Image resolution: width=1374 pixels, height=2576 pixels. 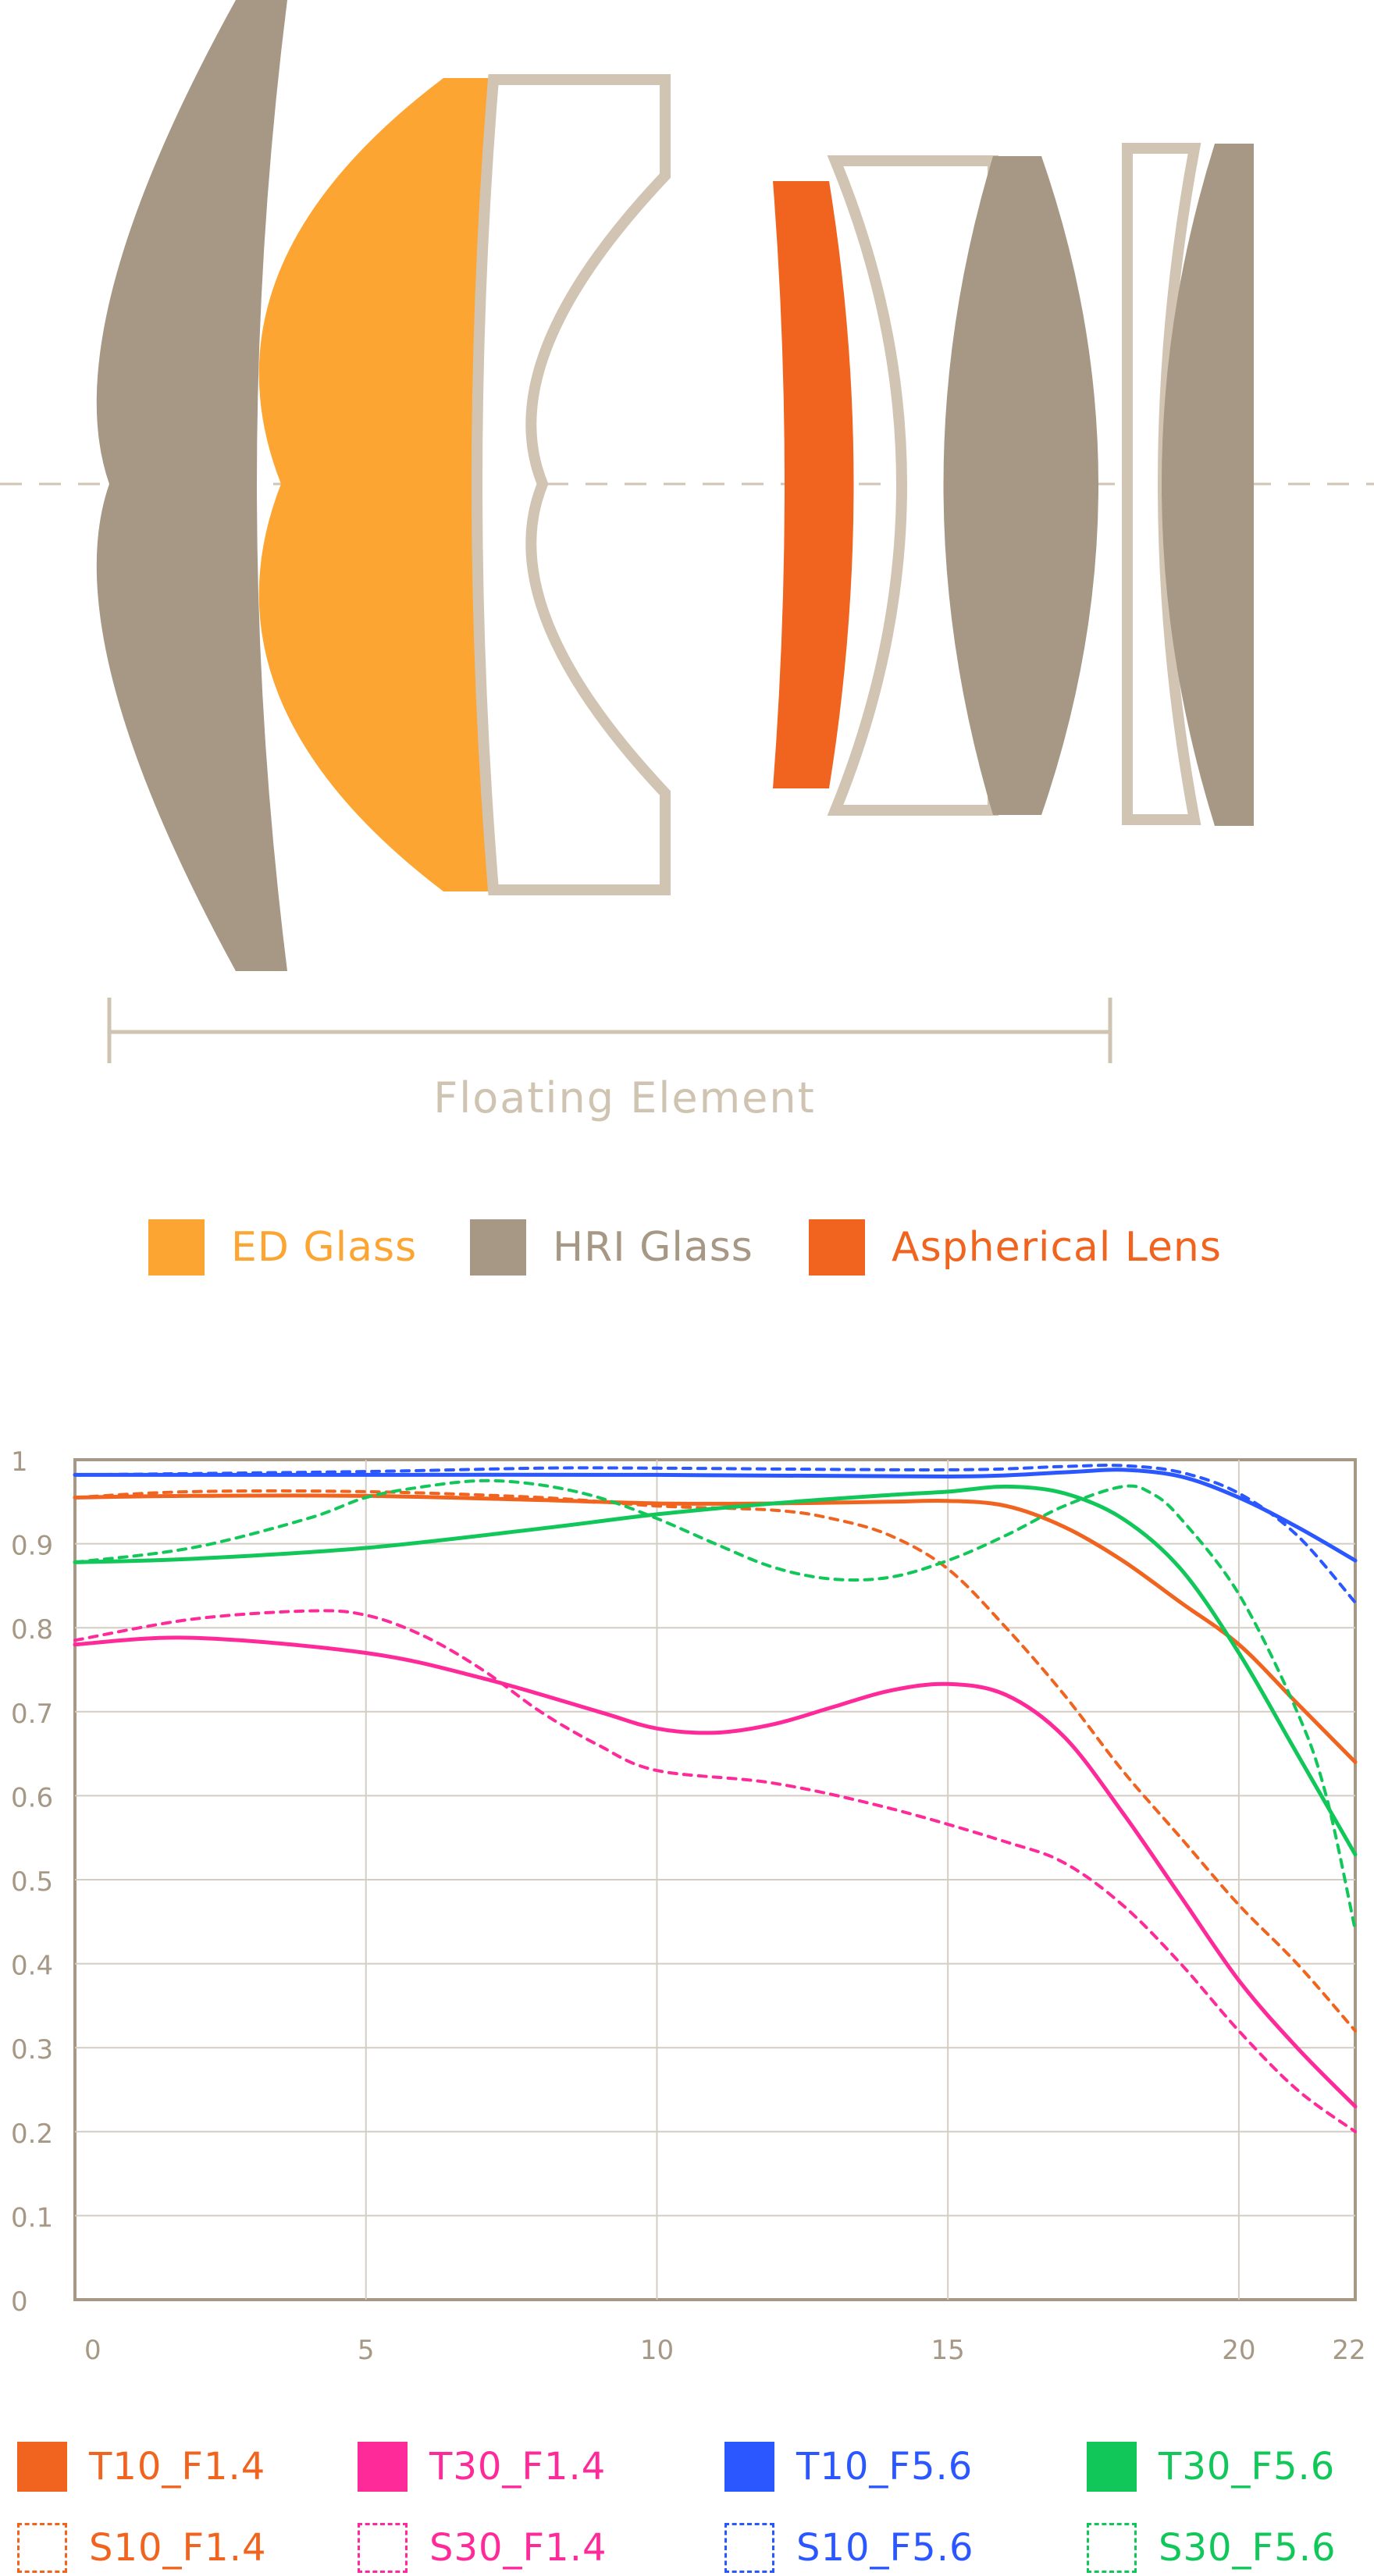 What do you see at coordinates (1238, 2350) in the screenshot?
I see `x-tick-label: 20` at bounding box center [1238, 2350].